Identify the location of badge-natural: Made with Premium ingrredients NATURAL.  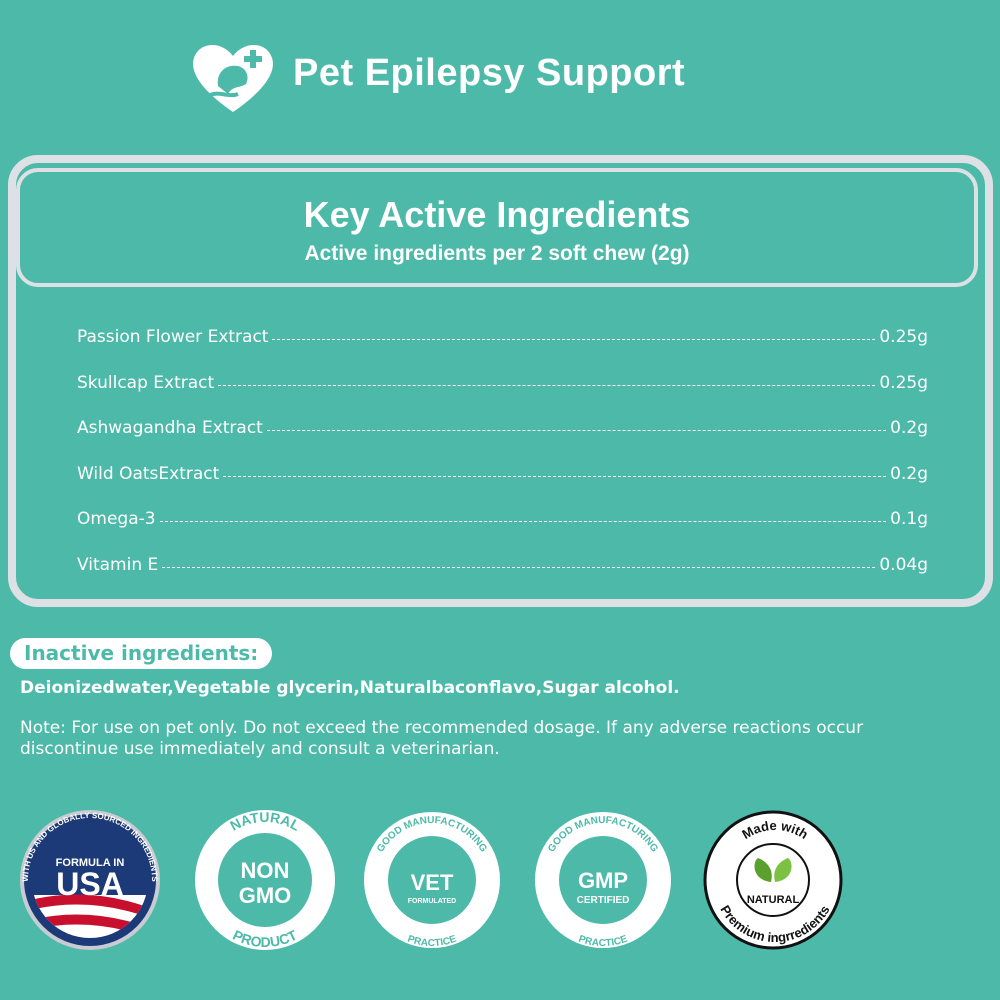
(773, 880).